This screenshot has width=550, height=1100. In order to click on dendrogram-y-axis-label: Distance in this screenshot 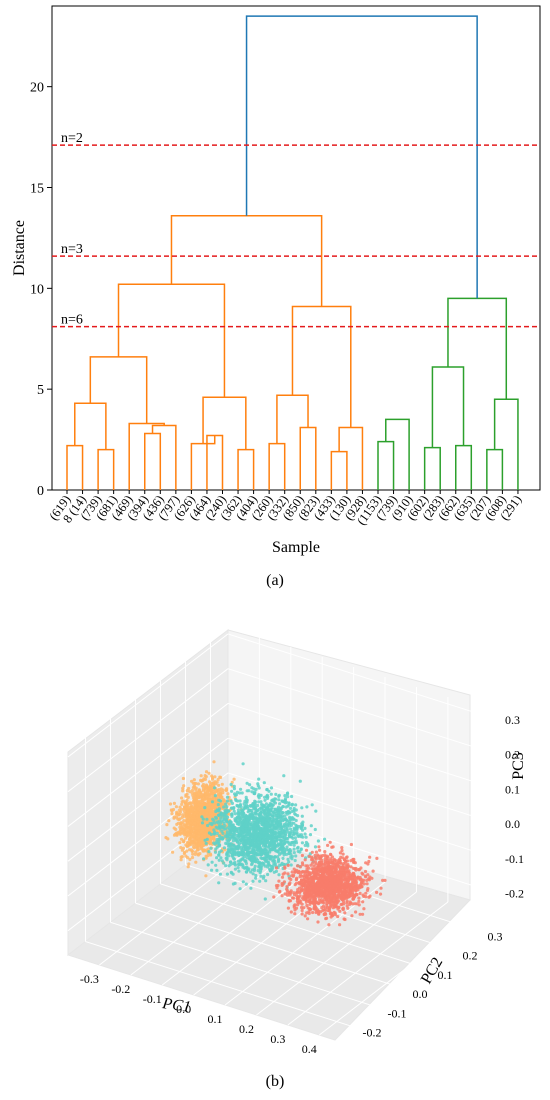, I will do `click(19, 248)`.